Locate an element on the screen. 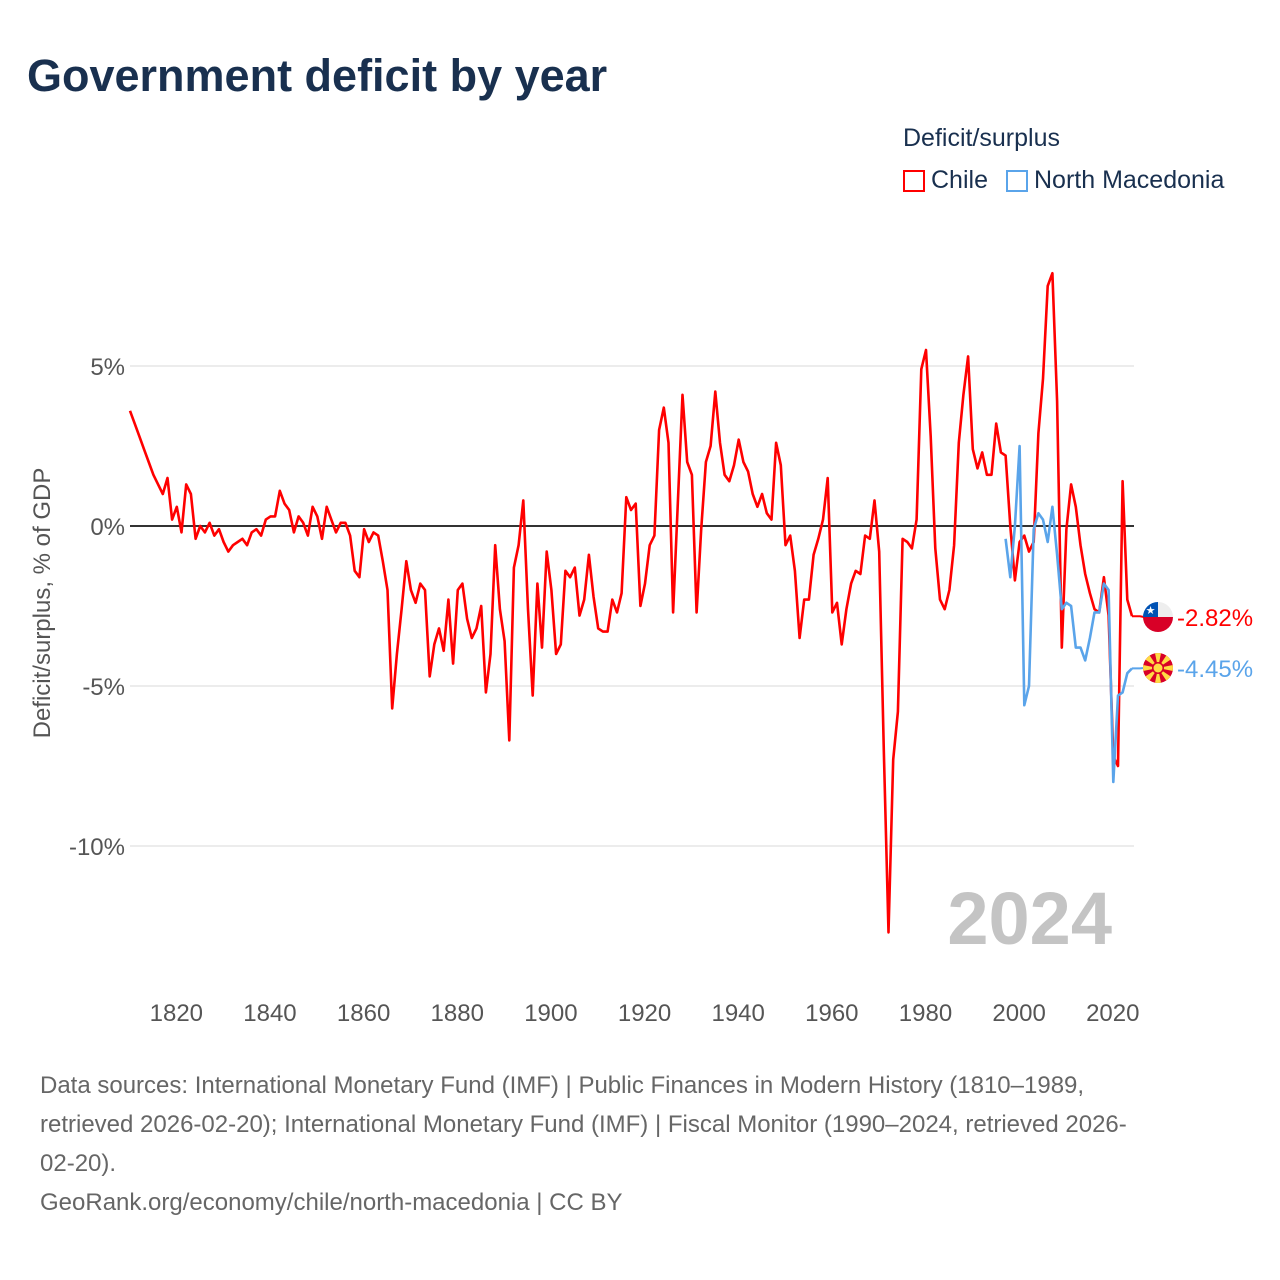 The width and height of the screenshot is (1280, 1280). y-tick-label: 5% is located at coordinates (107, 367).